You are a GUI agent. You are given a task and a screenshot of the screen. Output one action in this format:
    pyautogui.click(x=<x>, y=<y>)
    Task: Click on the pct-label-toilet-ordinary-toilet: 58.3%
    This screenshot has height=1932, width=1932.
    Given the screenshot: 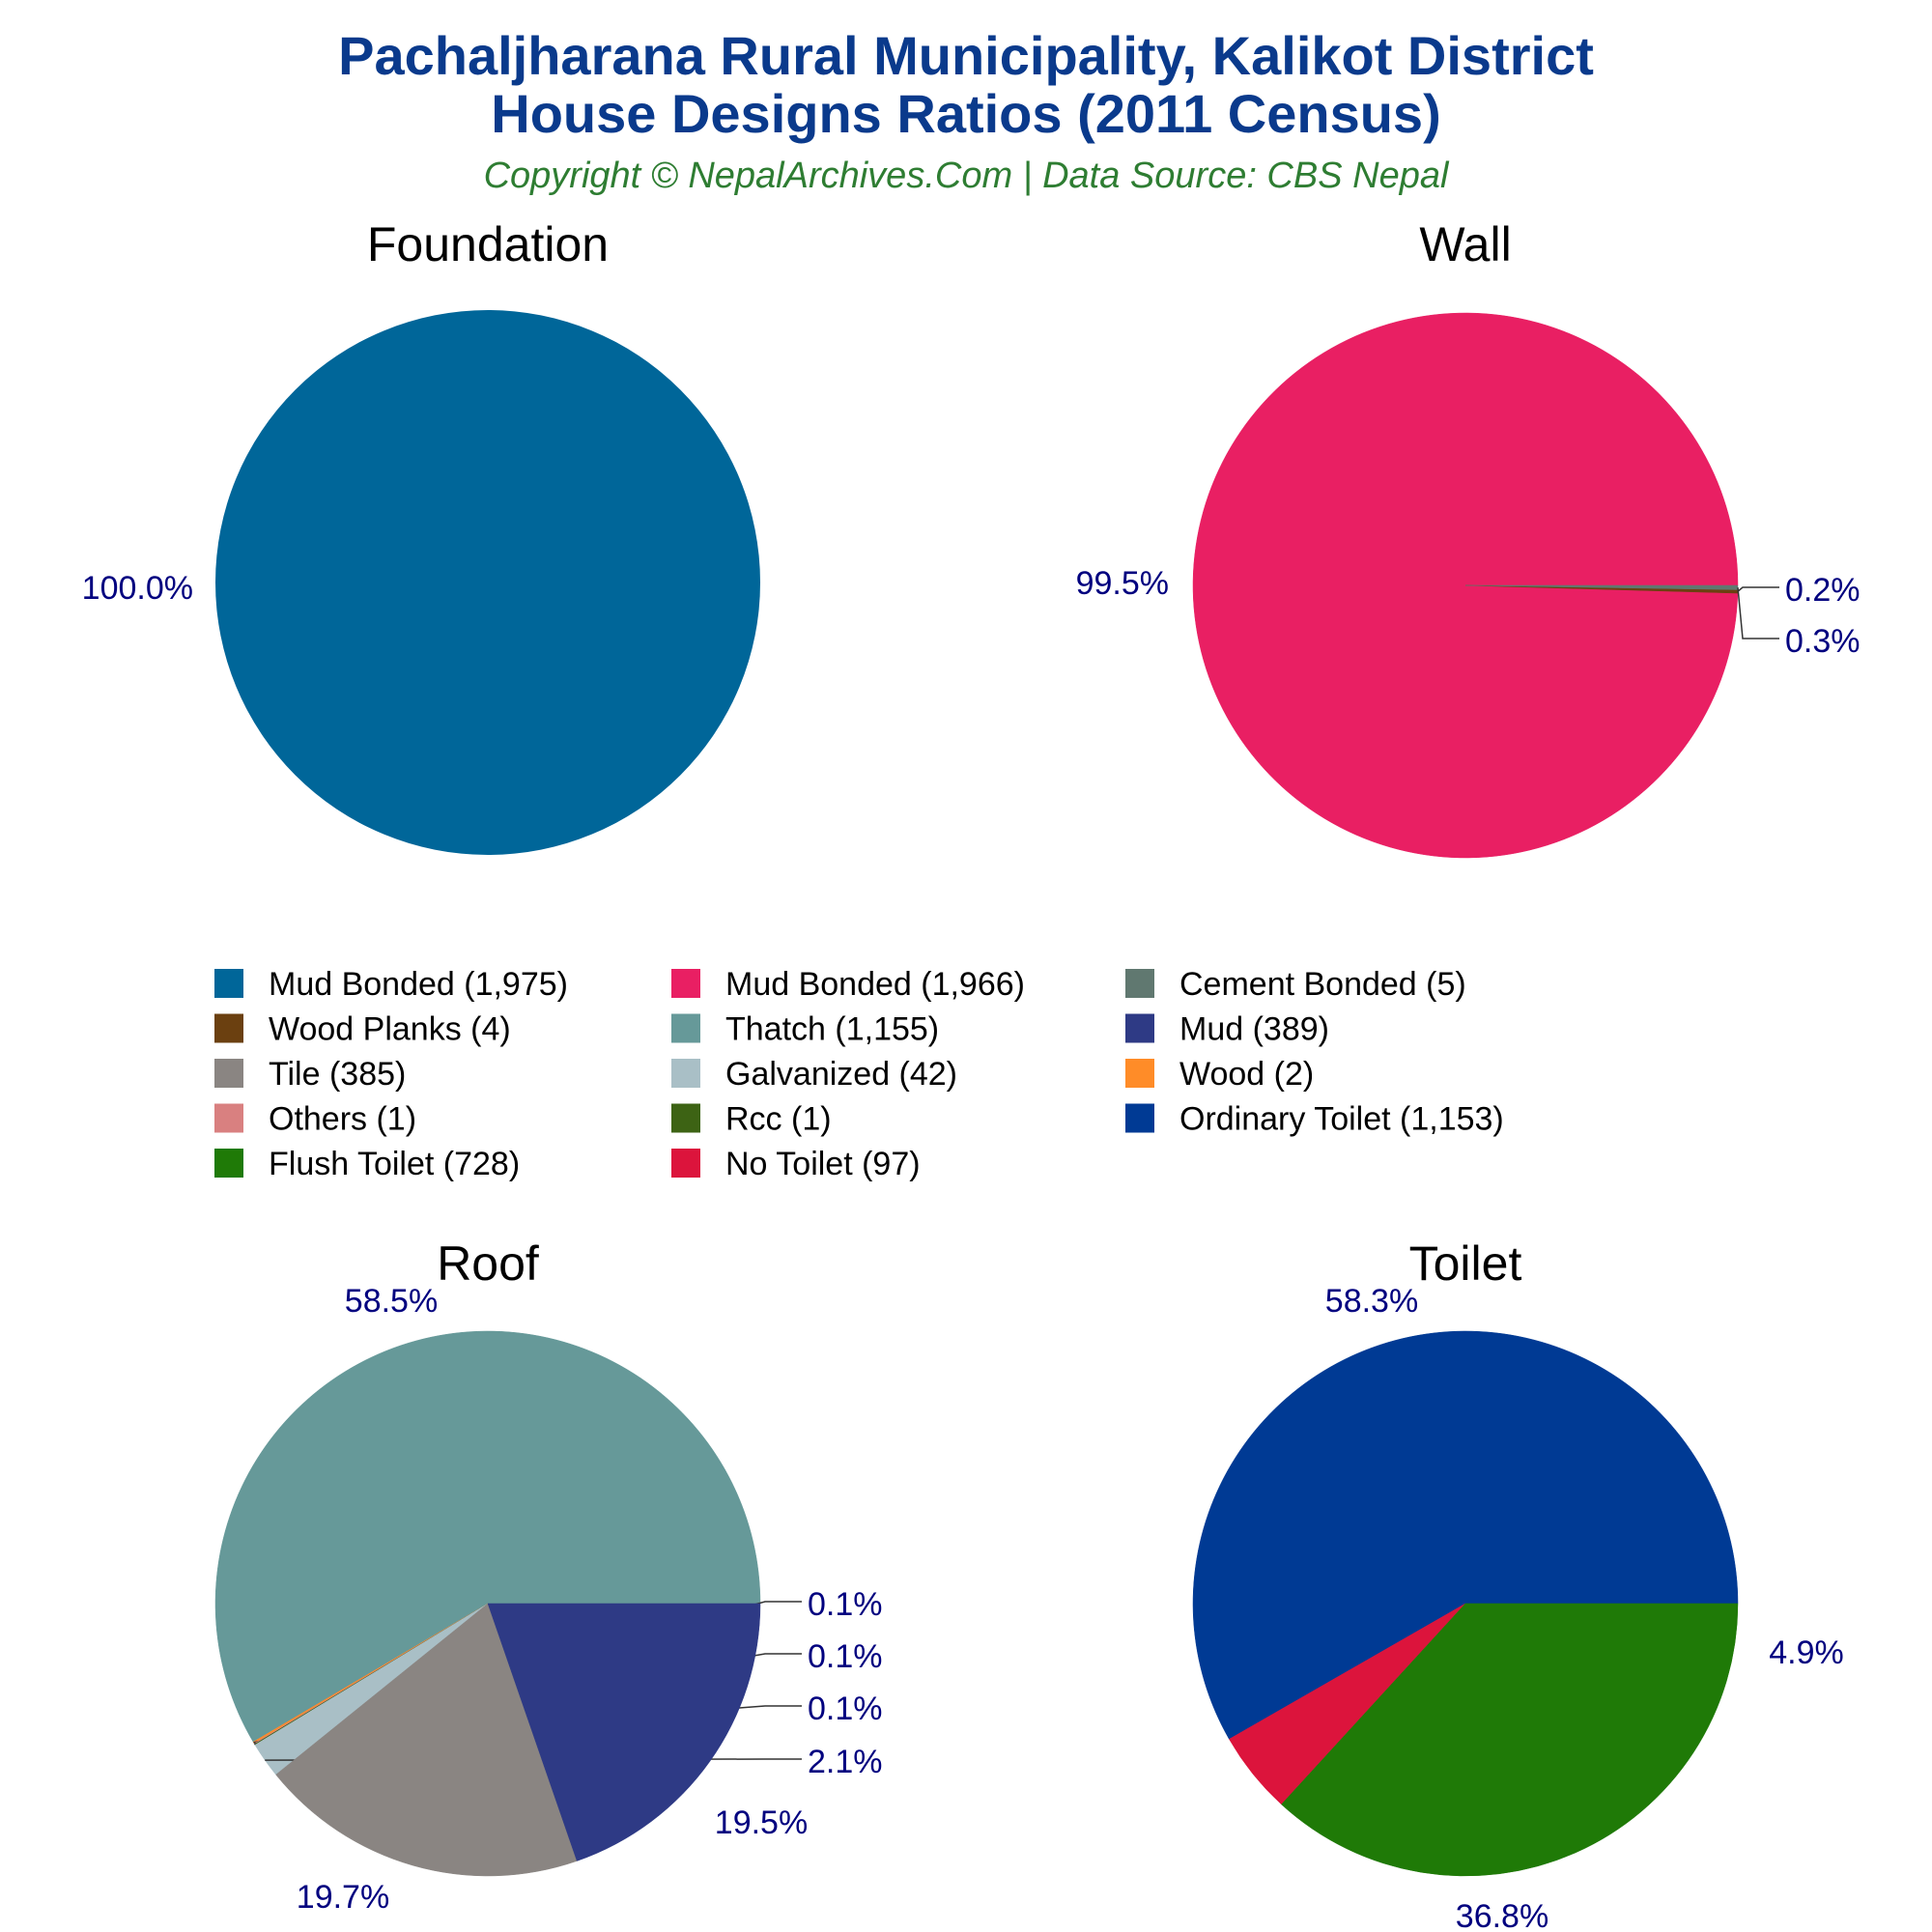 What is the action you would take?
    pyautogui.click(x=1371, y=1301)
    